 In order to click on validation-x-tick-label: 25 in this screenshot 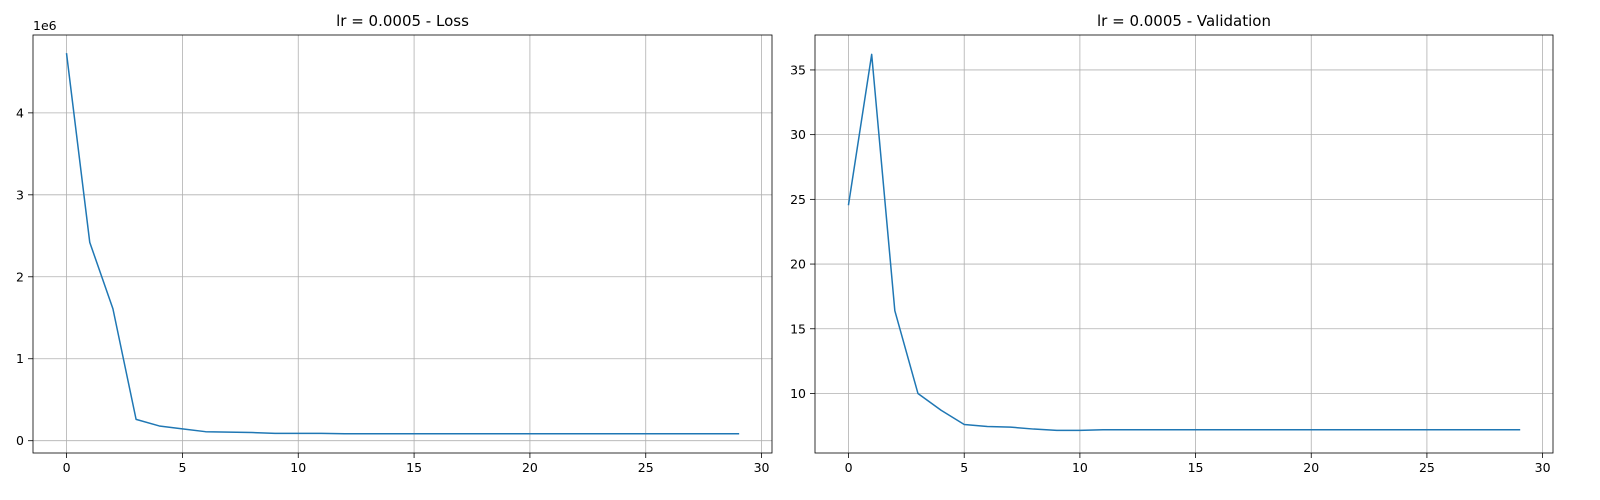, I will do `click(1427, 467)`.